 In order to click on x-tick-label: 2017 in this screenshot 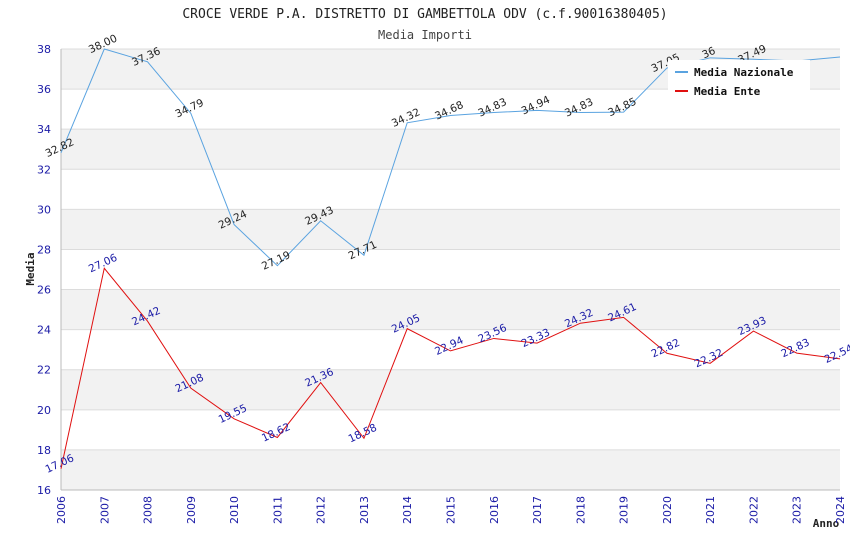, I will do `click(537, 510)`.